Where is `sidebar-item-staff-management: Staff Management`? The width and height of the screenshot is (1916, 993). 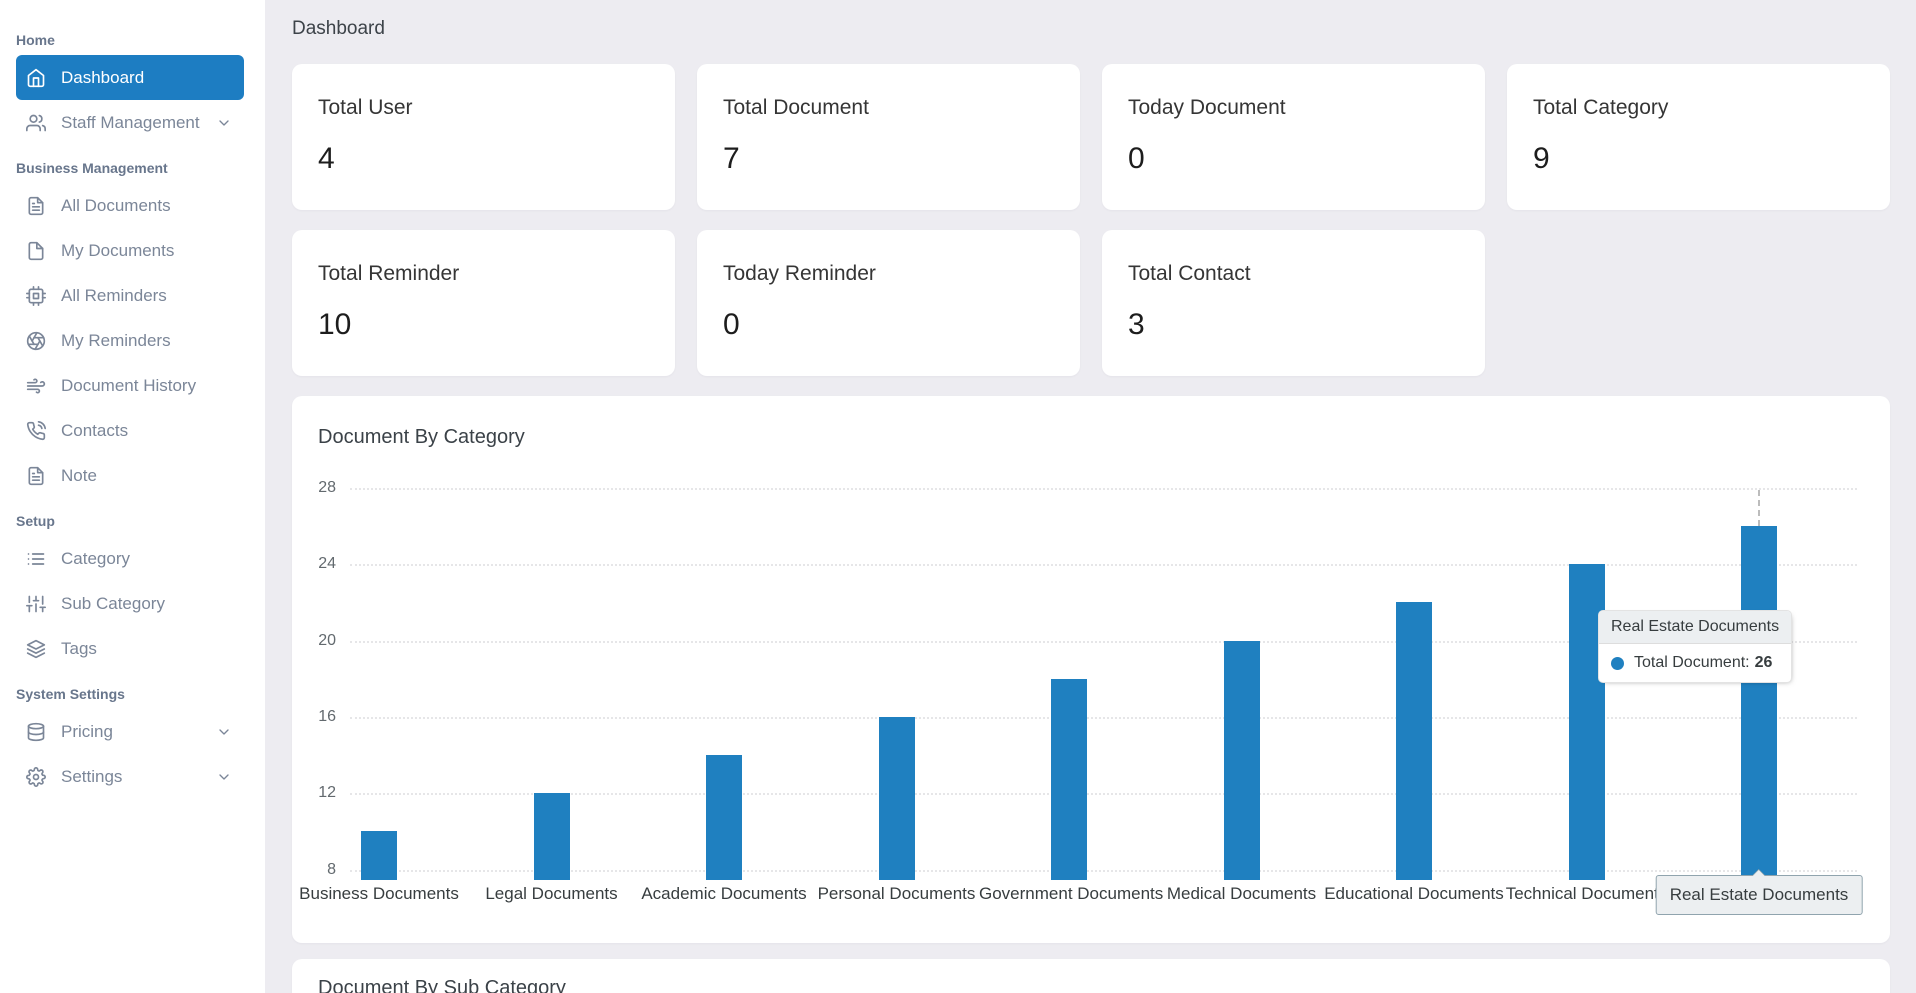 sidebar-item-staff-management: Staff Management is located at coordinates (130, 122).